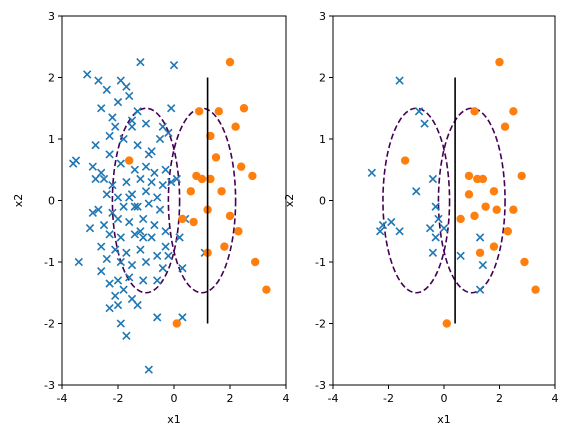 This screenshot has height=438, width=570. I want to click on y-tick-label: 2, so click(51, 78).